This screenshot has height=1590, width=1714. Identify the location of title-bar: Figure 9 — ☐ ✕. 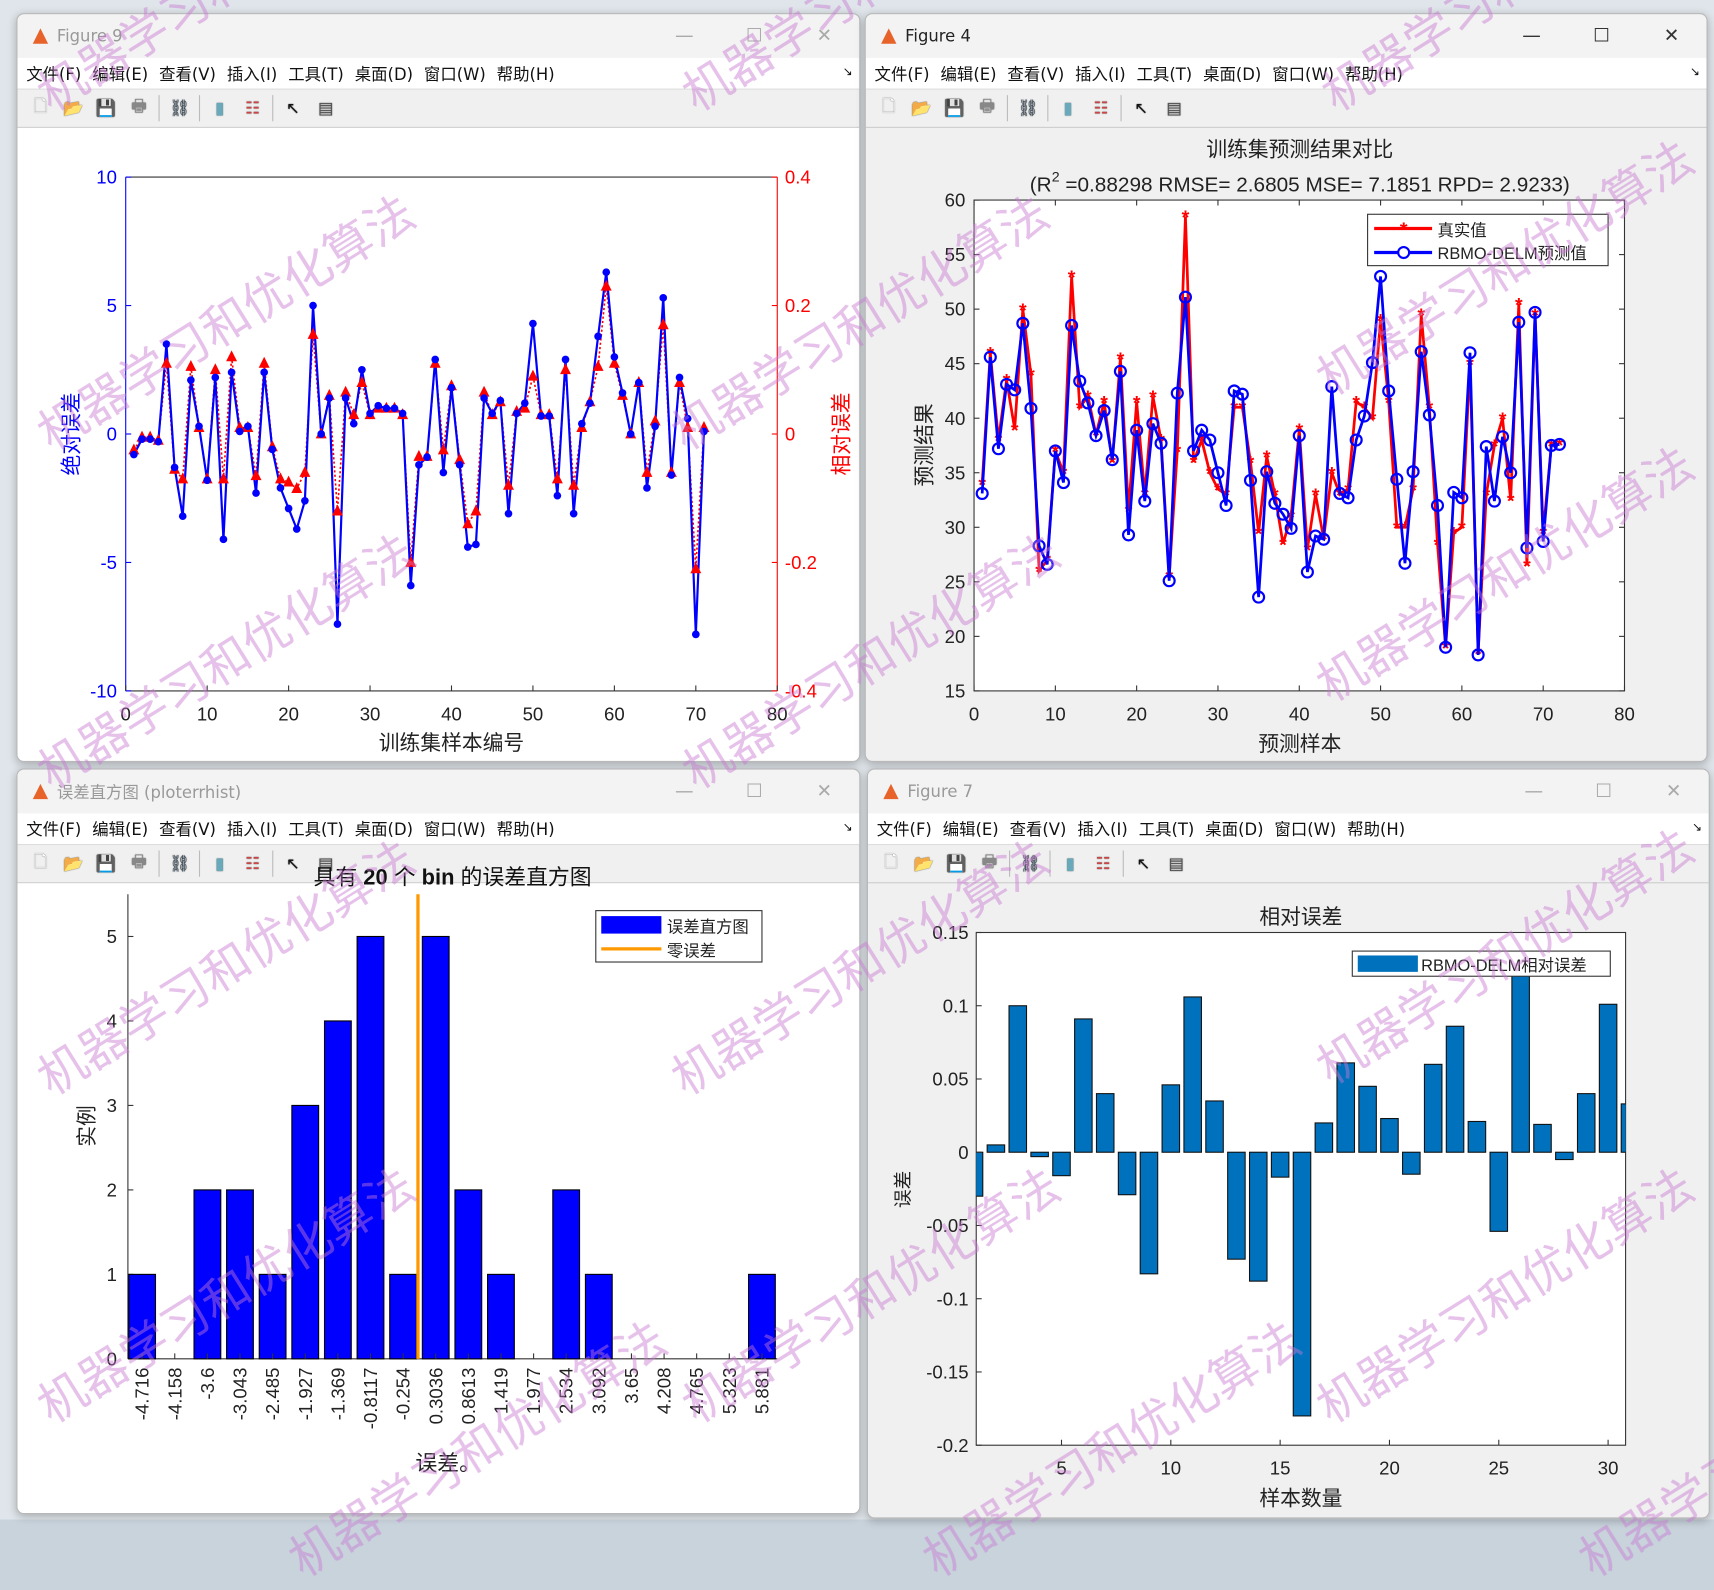
(438, 36).